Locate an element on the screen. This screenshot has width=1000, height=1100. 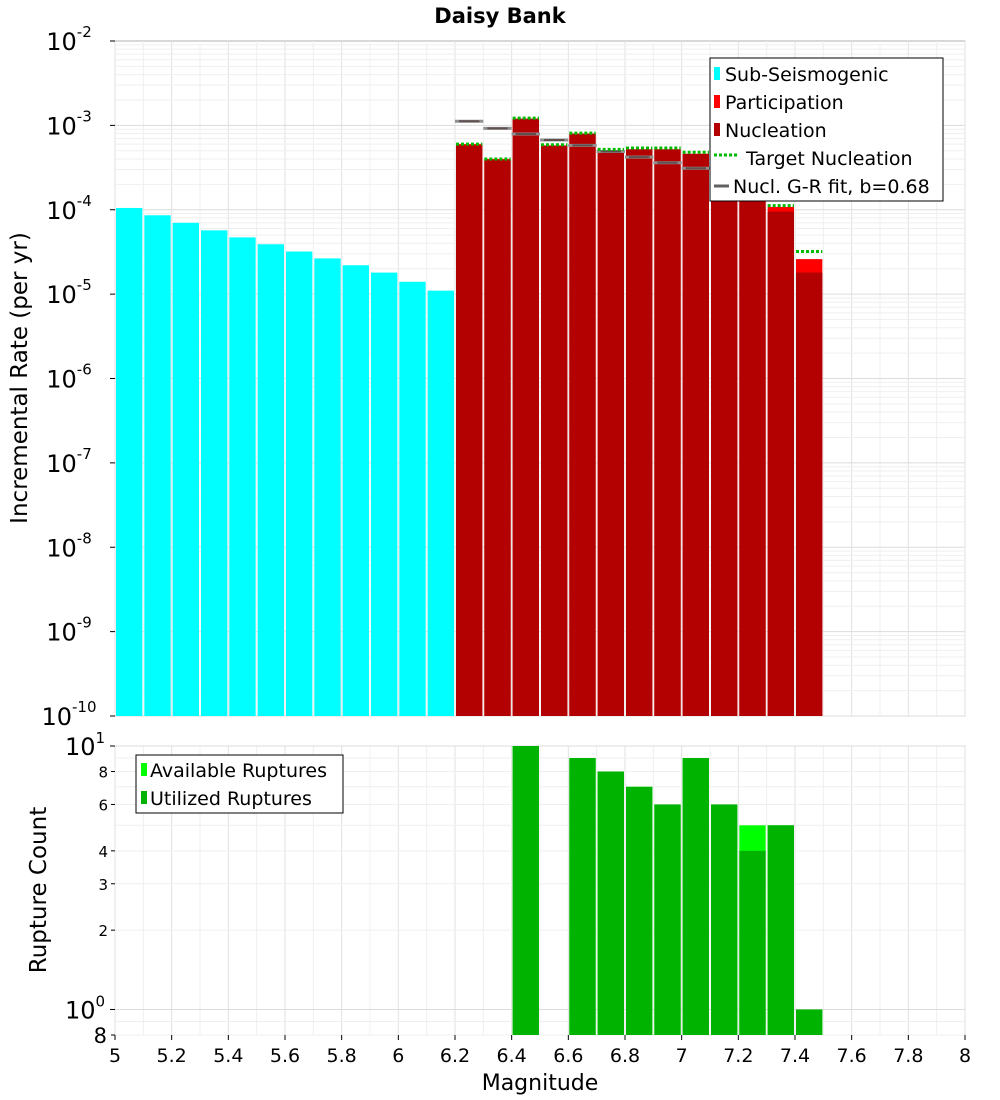
rate-y-tick-label: 10⁻⁶ is located at coordinates (69, 377).